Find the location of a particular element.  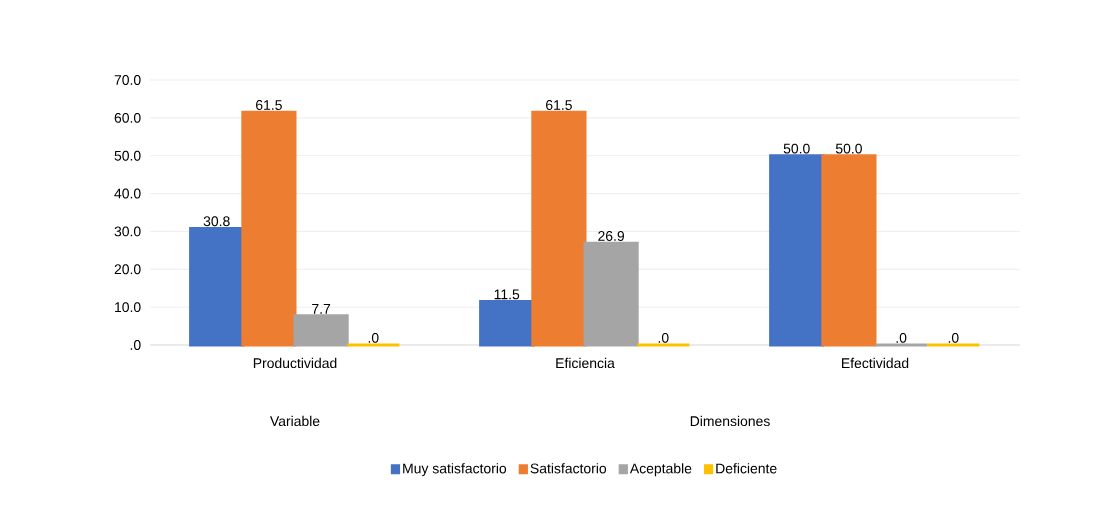

legend-label: Deficiente is located at coordinates (746, 468).